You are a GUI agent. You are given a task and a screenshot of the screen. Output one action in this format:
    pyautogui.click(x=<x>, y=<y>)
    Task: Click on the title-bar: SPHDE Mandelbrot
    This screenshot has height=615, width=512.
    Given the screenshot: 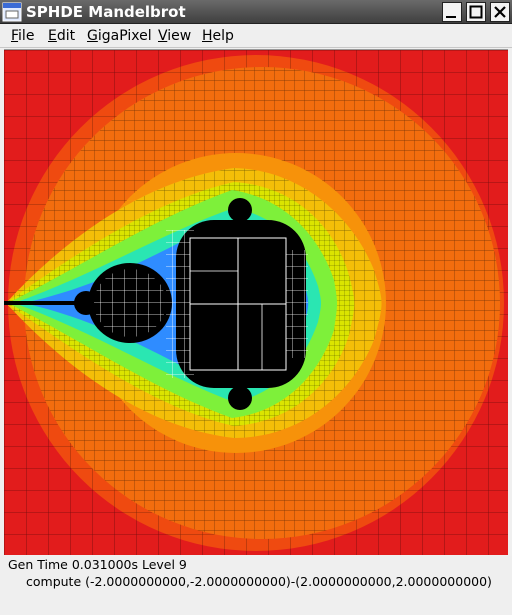 What is the action you would take?
    pyautogui.click(x=256, y=12)
    